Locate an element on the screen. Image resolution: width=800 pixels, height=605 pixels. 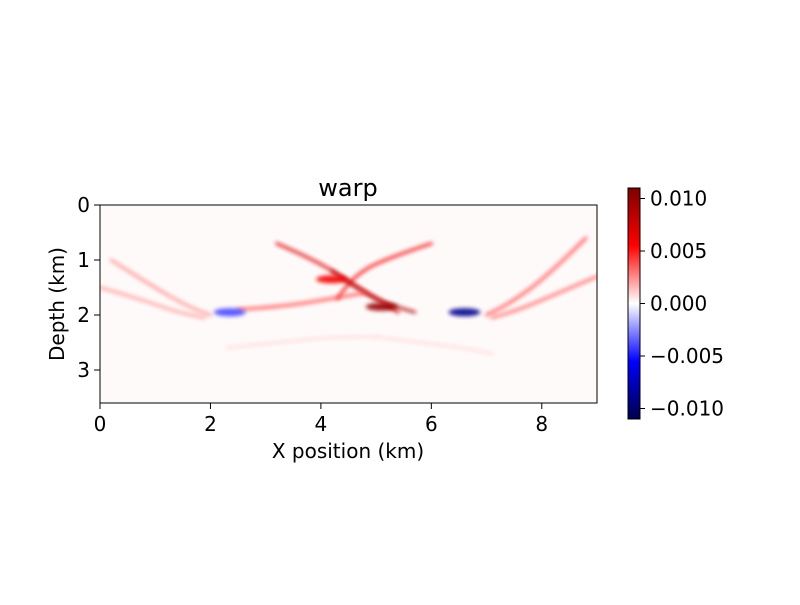
x-tick-label: 4 is located at coordinates (321, 424).